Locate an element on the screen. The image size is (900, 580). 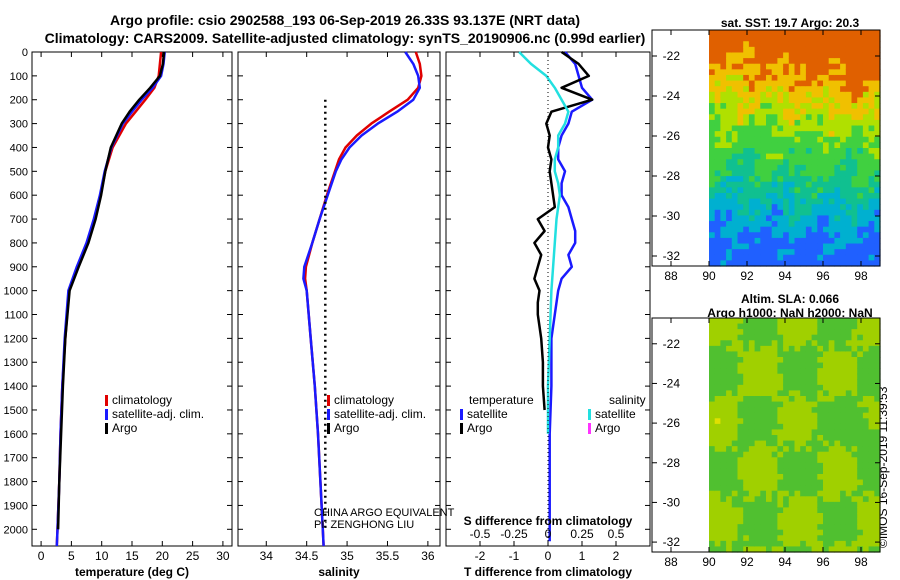
salinity-series-satellite-adj--clim- is located at coordinates (362, 299).